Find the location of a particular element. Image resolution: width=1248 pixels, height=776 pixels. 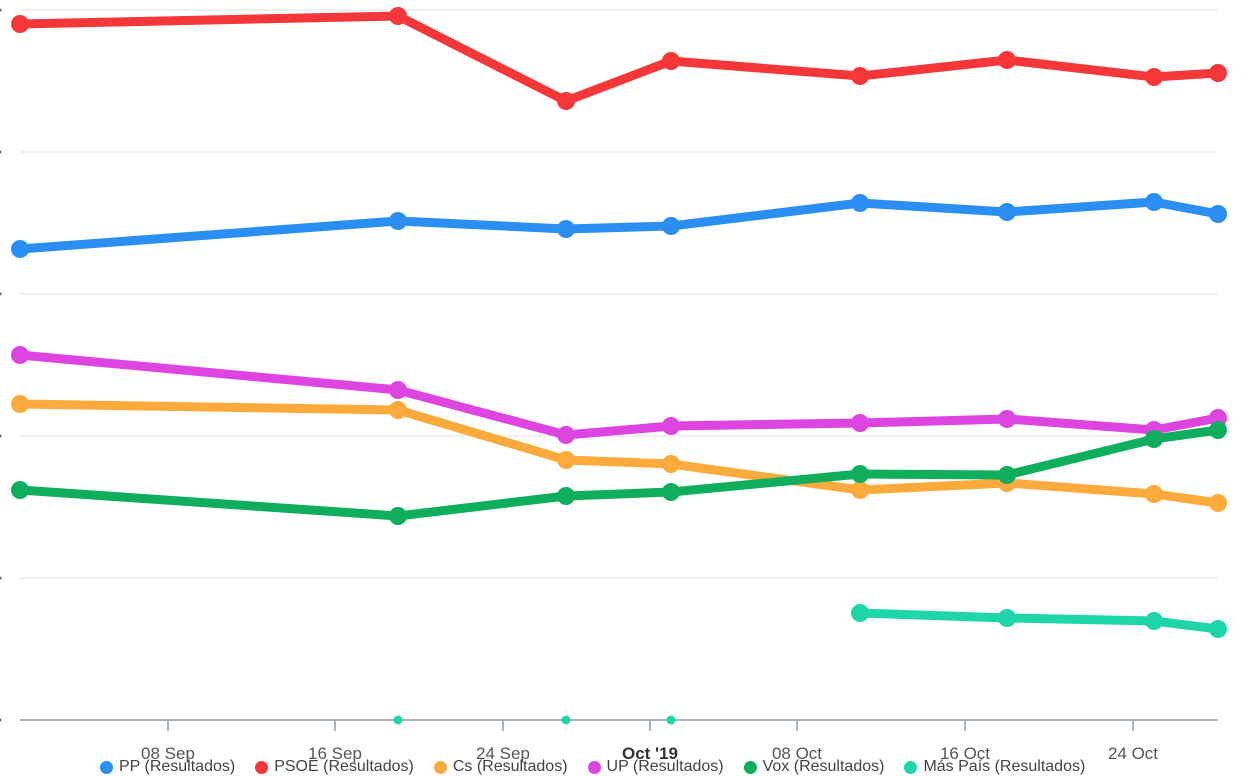

legend-item: UP (Resultados) is located at coordinates (655, 767).